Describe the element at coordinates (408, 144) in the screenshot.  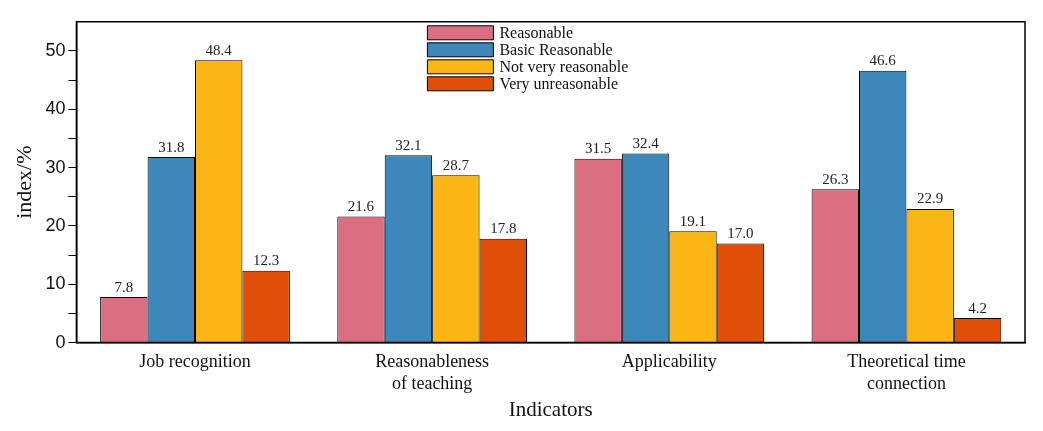
I see `data-label: 32.1` at that location.